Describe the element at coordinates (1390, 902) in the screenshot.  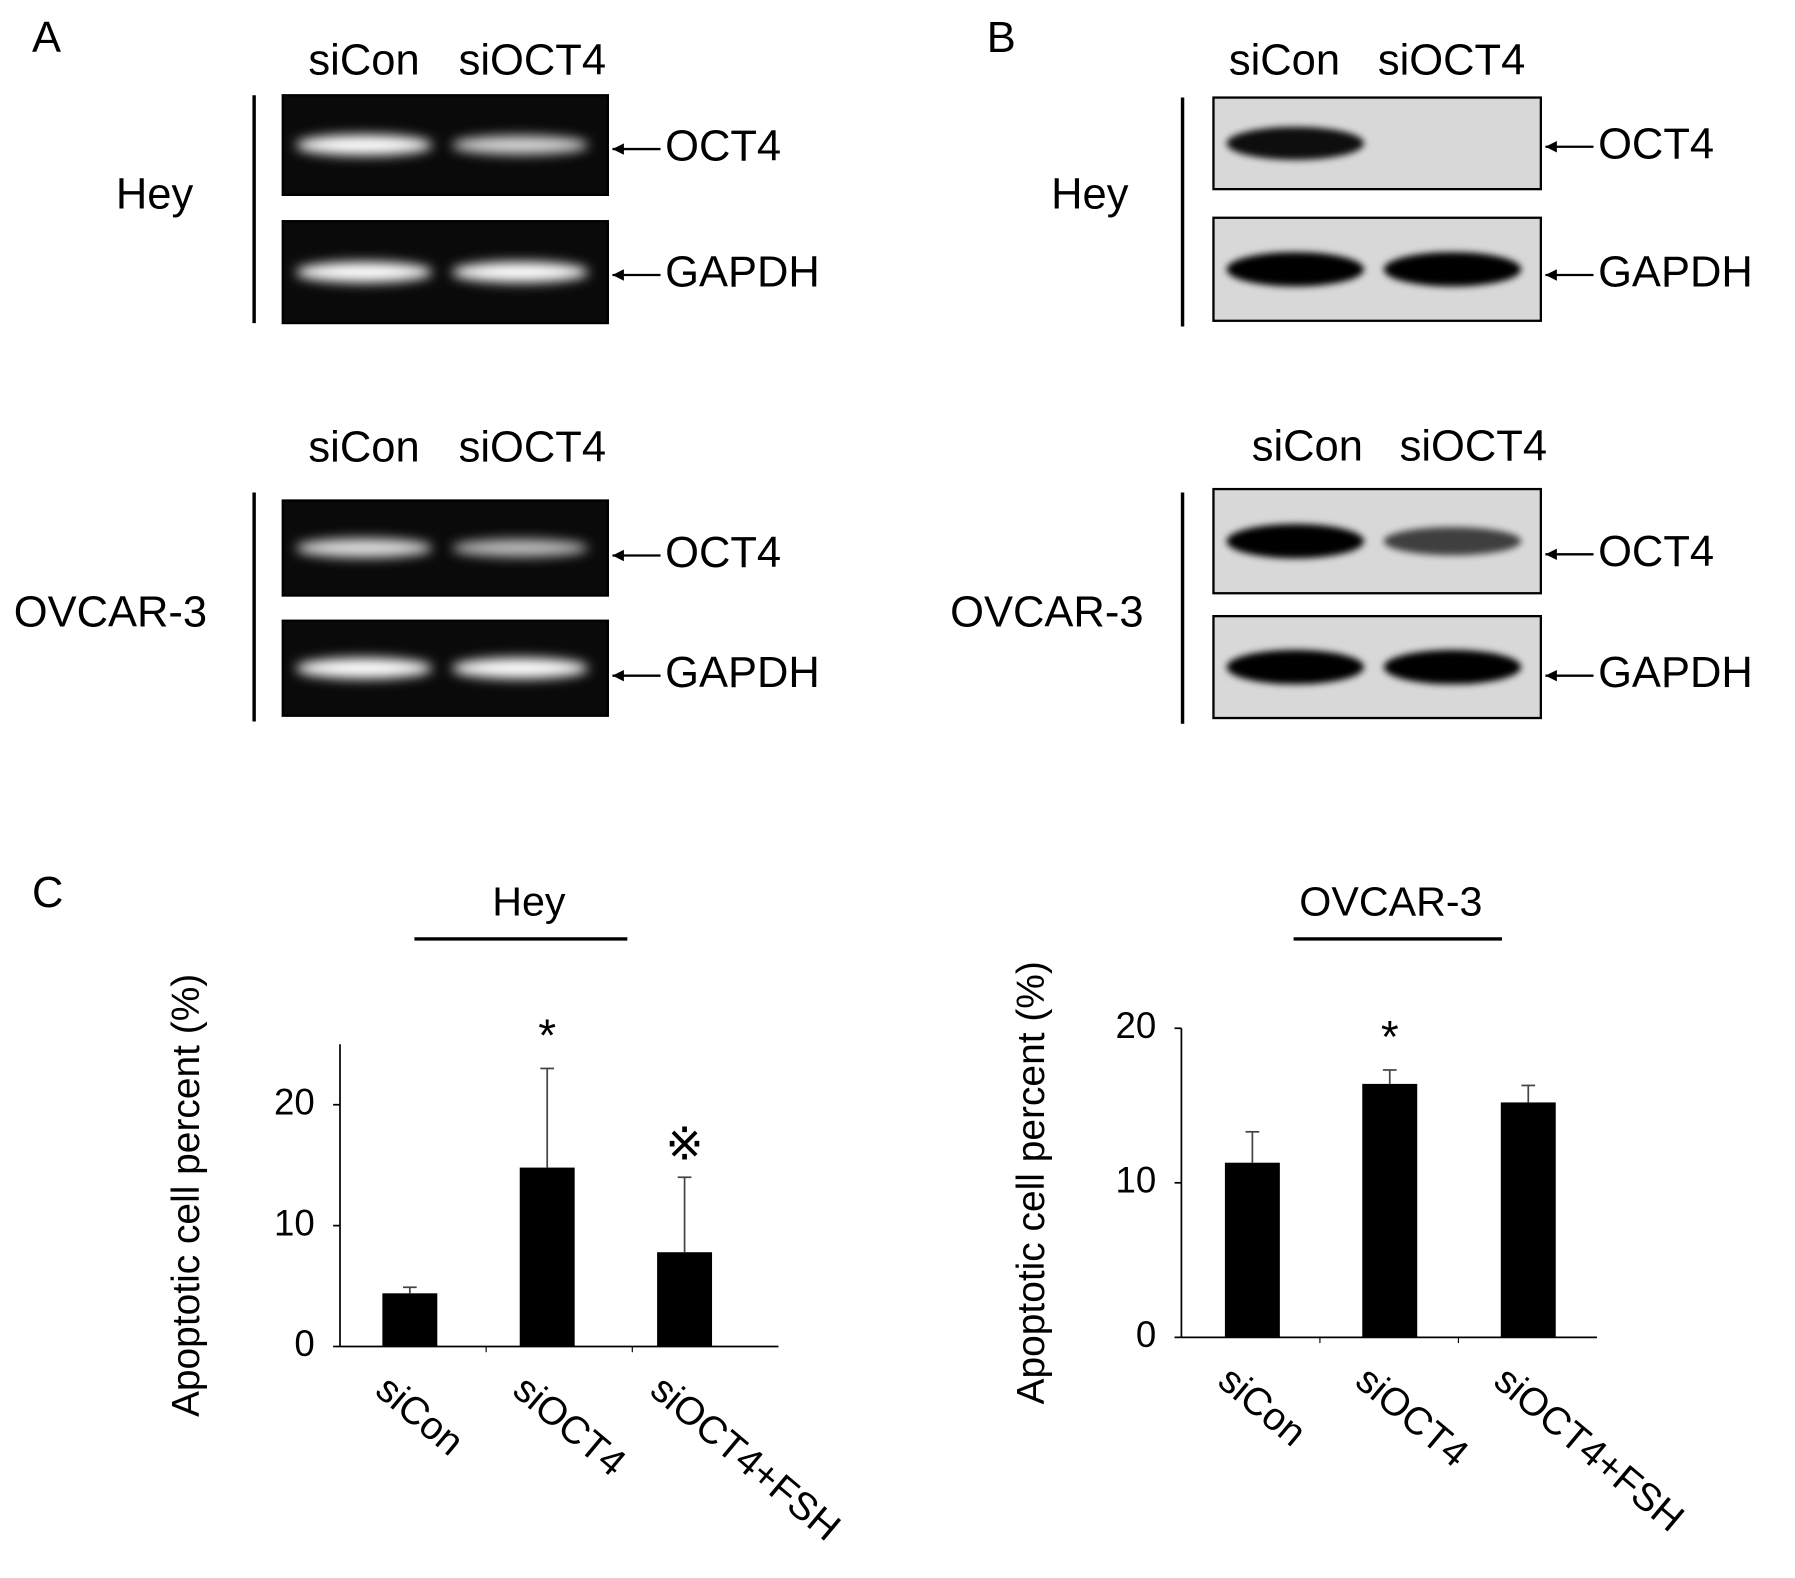
I see `chart-title: OVCAR-3` at that location.